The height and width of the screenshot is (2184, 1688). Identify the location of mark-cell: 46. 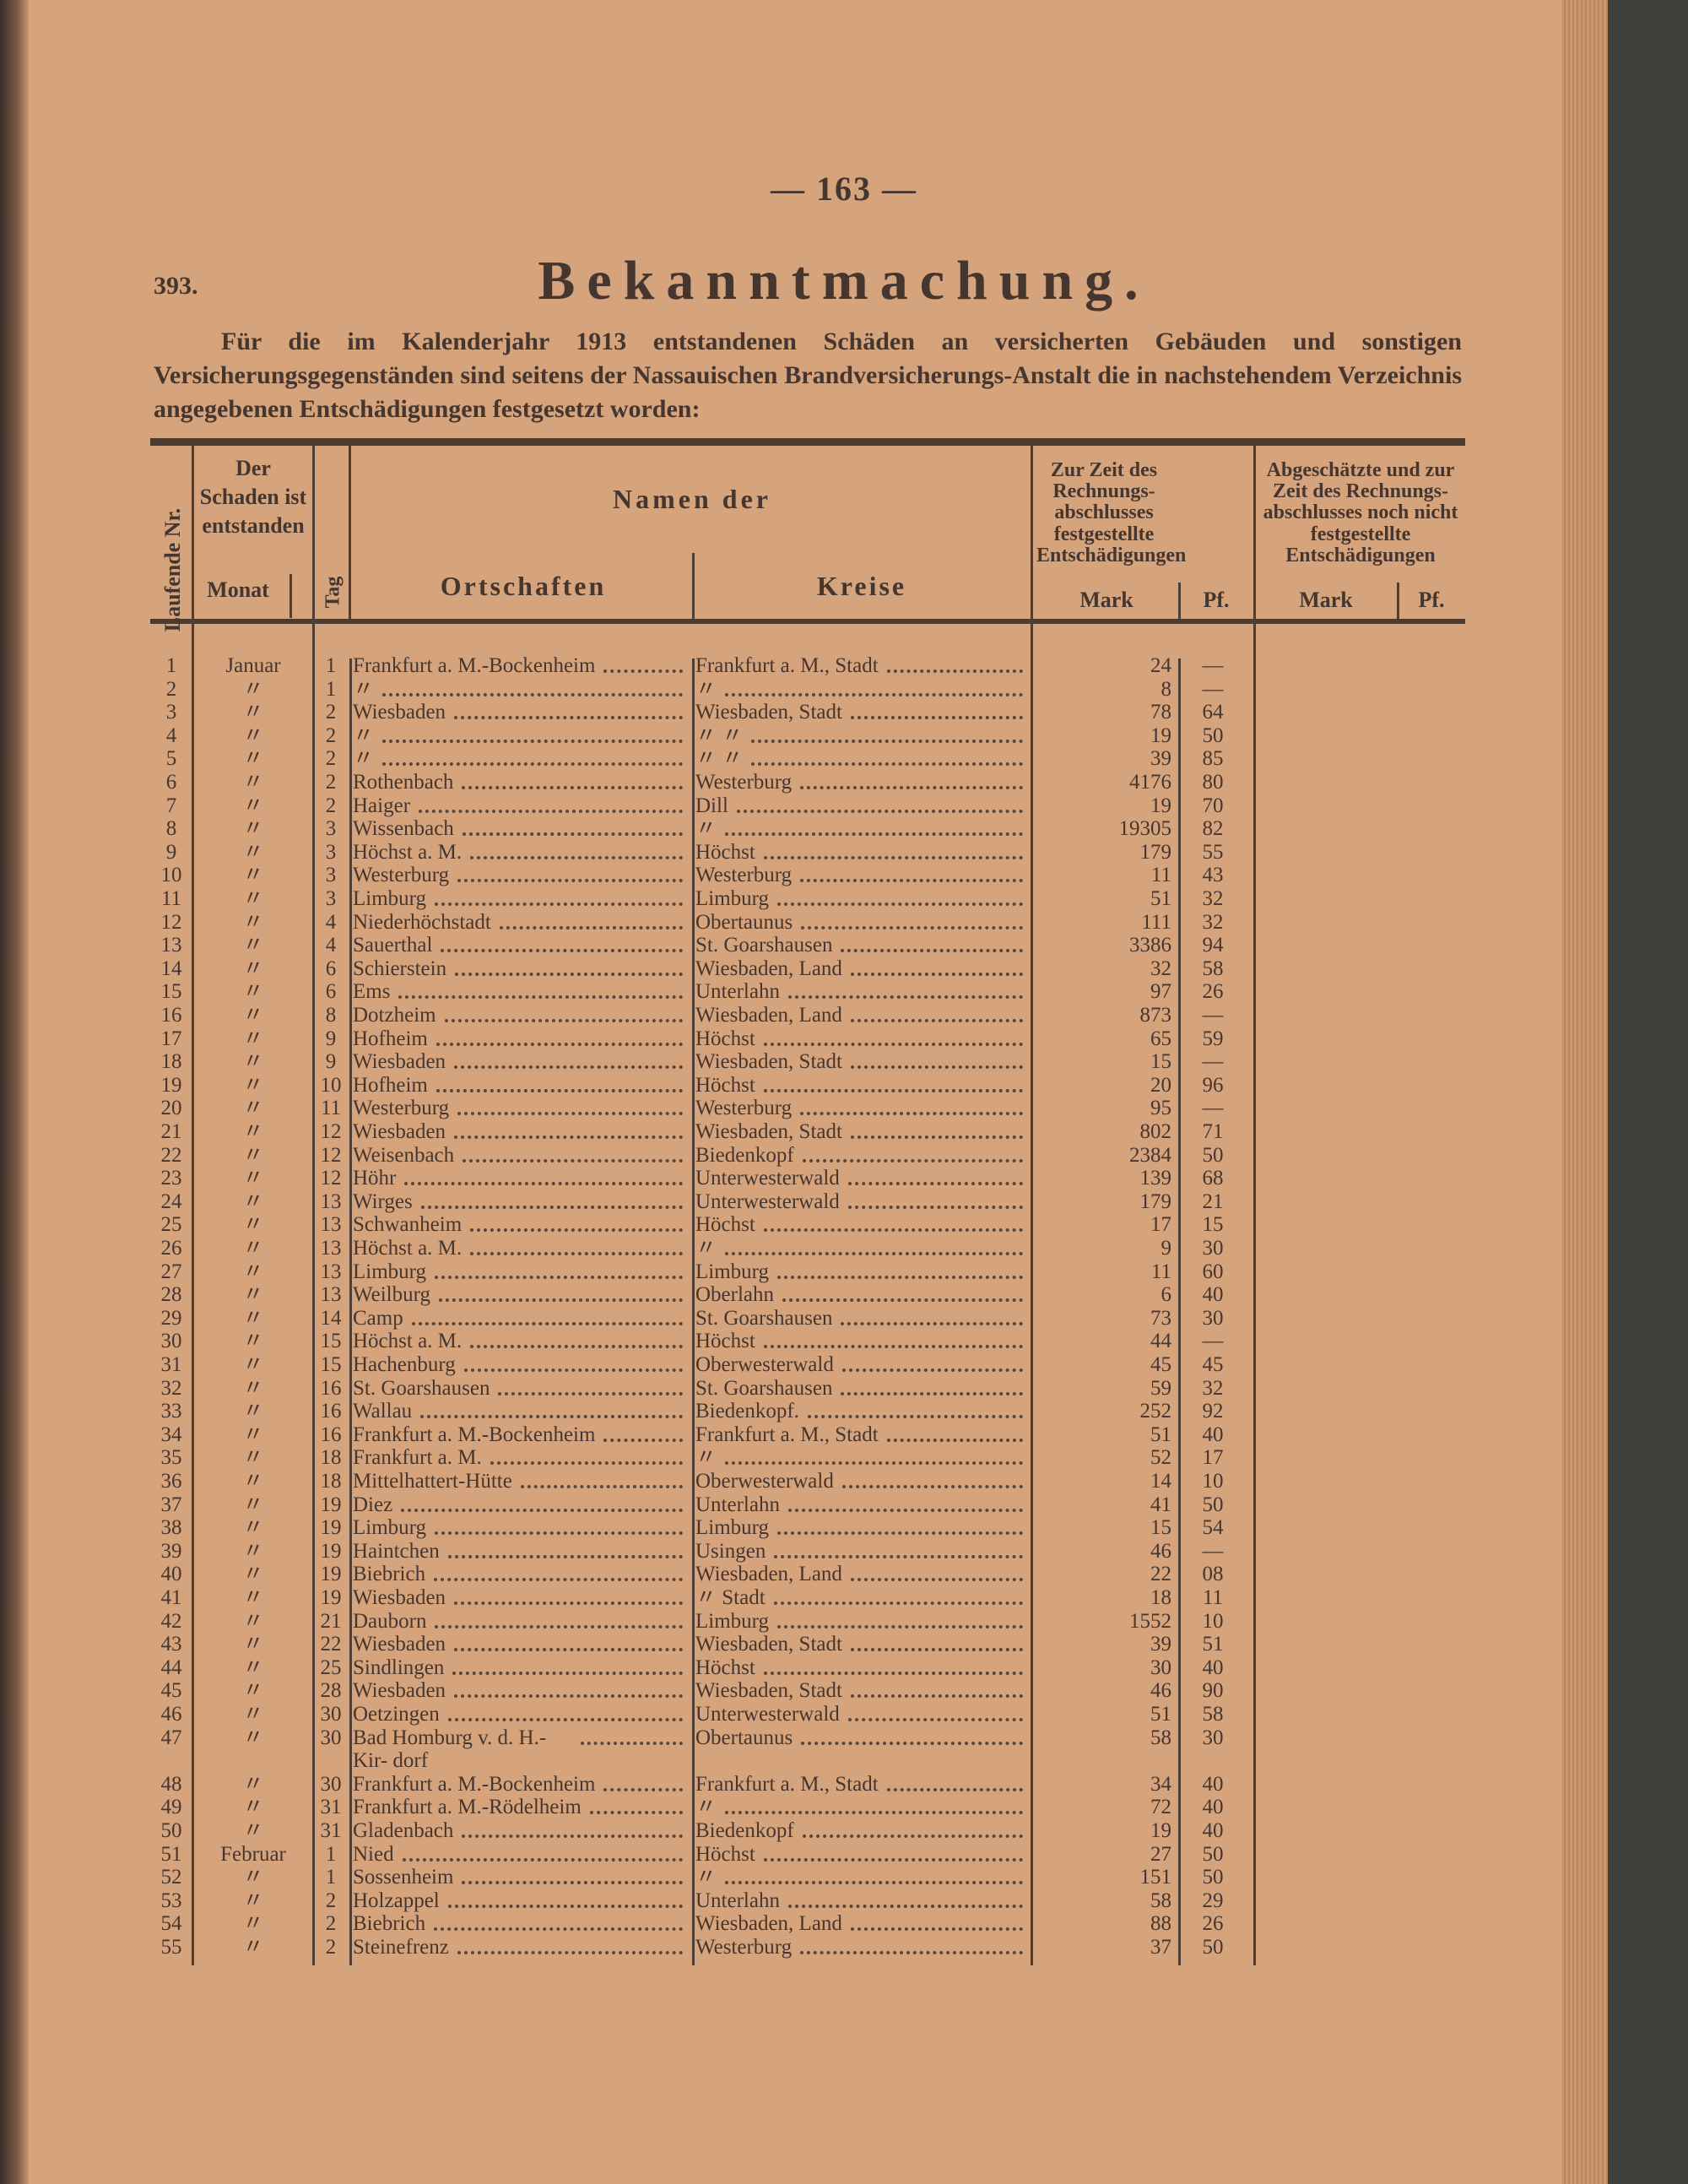
(1160, 1691).